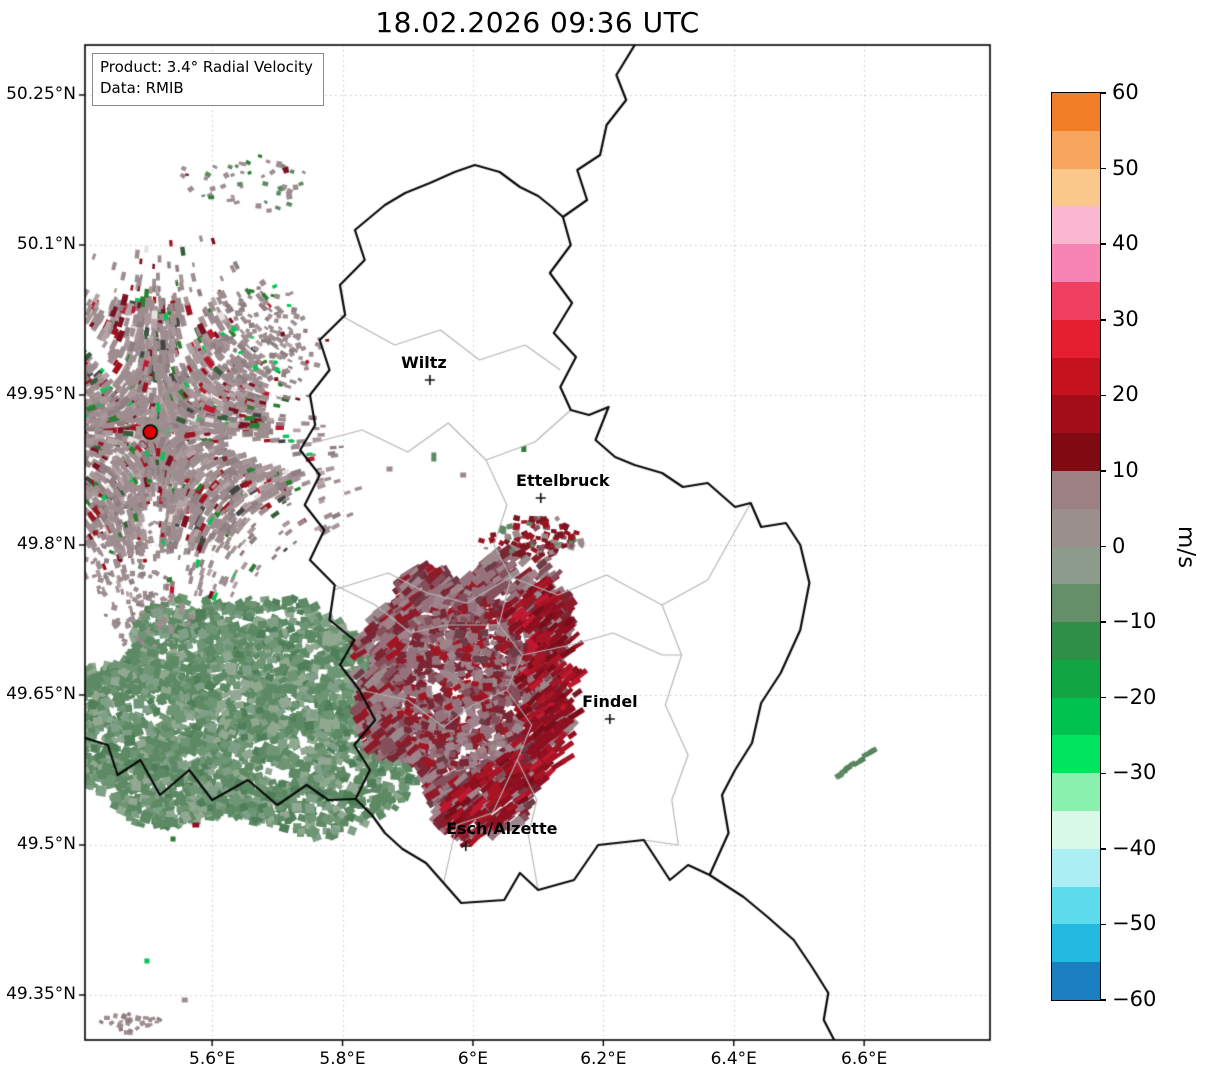 This screenshot has height=1081, width=1207. What do you see at coordinates (142, 88) in the screenshot?
I see `data-source-label: Data: RMIB` at bounding box center [142, 88].